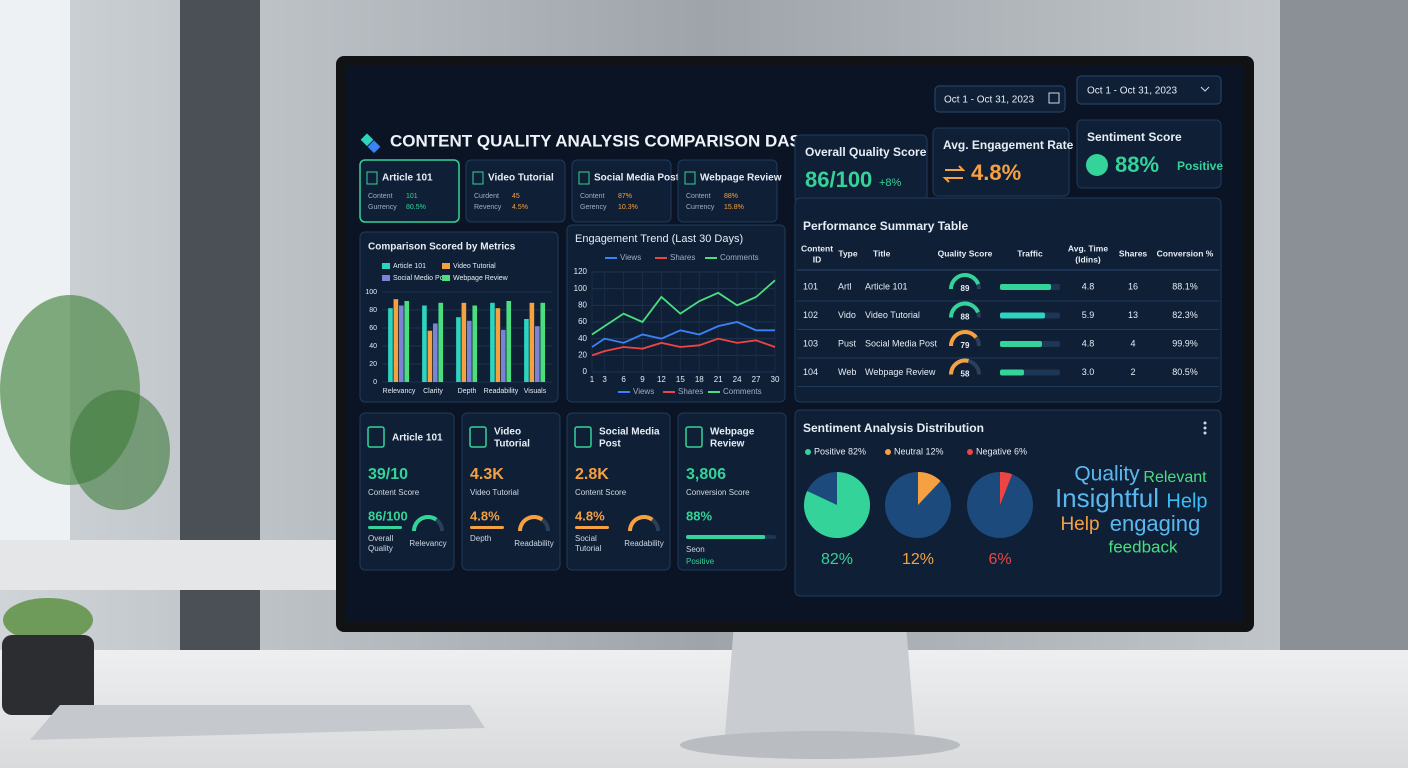  What do you see at coordinates (380, 196) in the screenshot?
I see `label: Content` at bounding box center [380, 196].